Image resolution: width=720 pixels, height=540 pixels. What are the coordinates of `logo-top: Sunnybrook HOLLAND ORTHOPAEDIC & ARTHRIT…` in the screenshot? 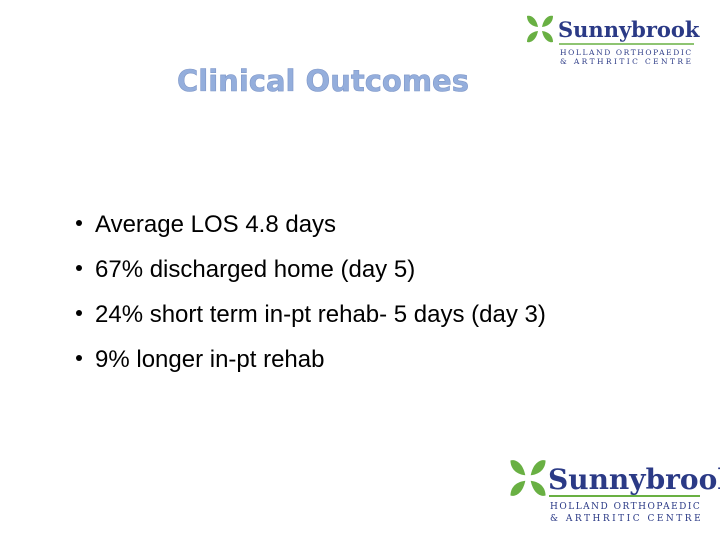 It's located at (613, 40).